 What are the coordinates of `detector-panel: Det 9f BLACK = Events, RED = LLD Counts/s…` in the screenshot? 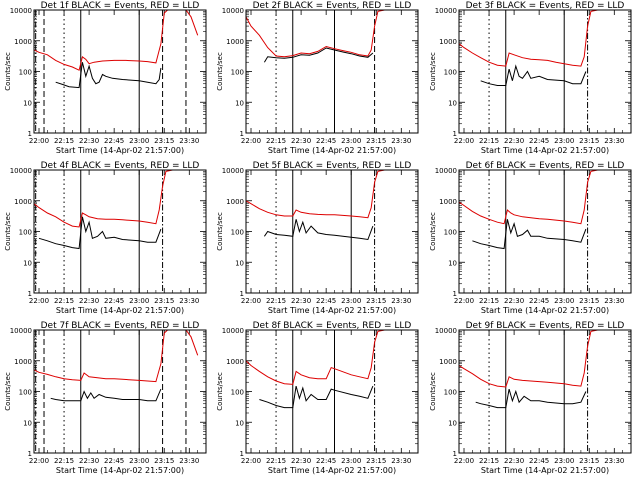 It's located at (530, 398).